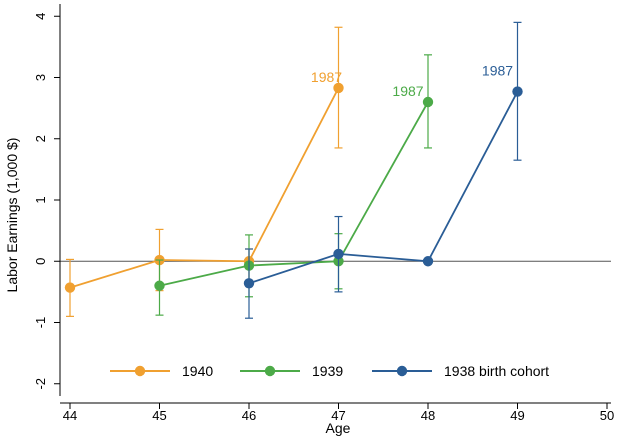 This screenshot has height=439, width=627. Describe the element at coordinates (607, 415) in the screenshot. I see `x-tick-label: 50` at that location.